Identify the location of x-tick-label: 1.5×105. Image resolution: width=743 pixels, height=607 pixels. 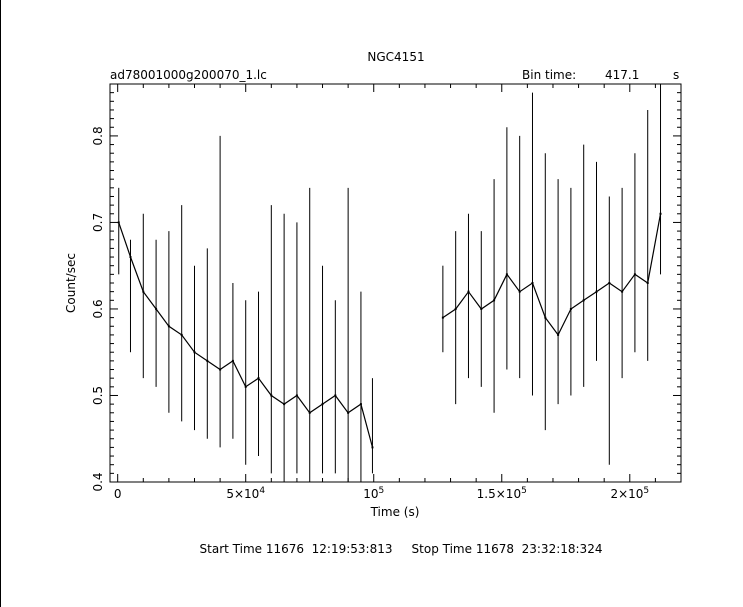
(502, 493).